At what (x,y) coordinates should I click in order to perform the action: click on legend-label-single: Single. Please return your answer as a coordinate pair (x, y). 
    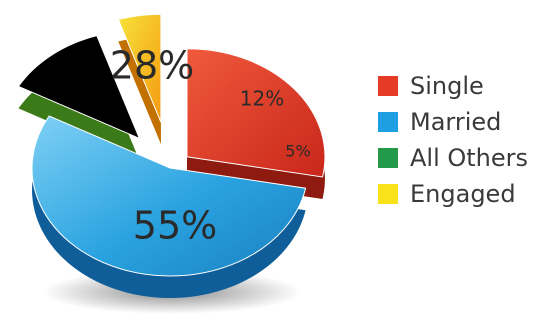
    Looking at the image, I should click on (447, 86).